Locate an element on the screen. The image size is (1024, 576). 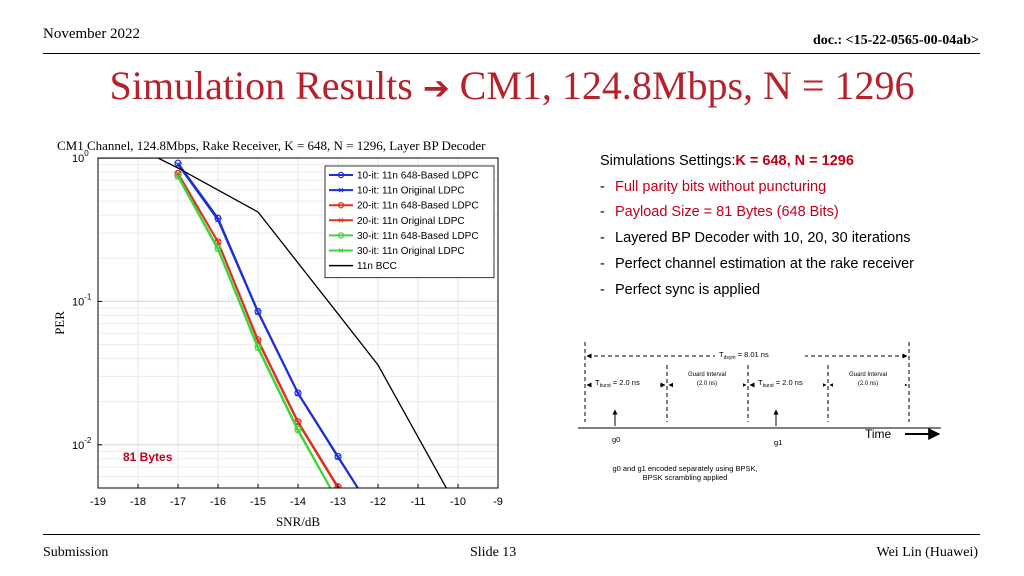
settings-item-text: Payload Size = 81 Bytes (648 Bits) is located at coordinates (727, 212).